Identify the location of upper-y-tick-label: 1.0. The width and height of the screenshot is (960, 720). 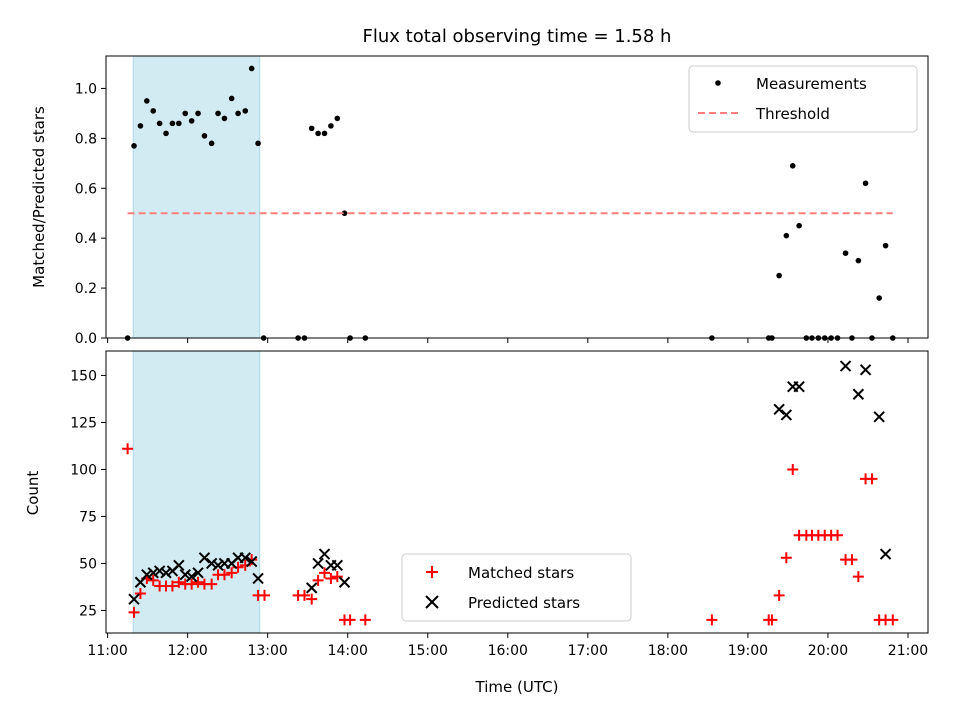
(86, 89).